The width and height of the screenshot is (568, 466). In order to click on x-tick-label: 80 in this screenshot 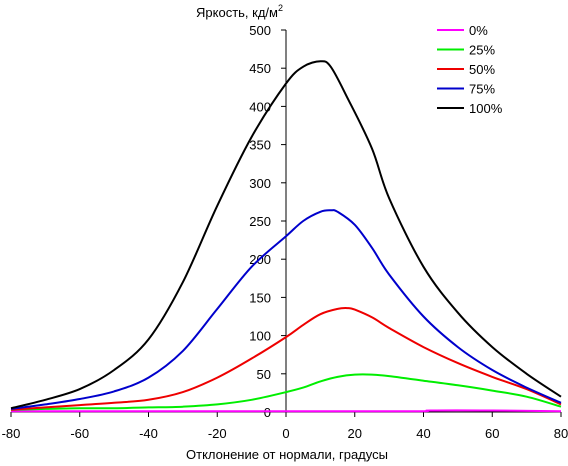, I will do `click(561, 433)`.